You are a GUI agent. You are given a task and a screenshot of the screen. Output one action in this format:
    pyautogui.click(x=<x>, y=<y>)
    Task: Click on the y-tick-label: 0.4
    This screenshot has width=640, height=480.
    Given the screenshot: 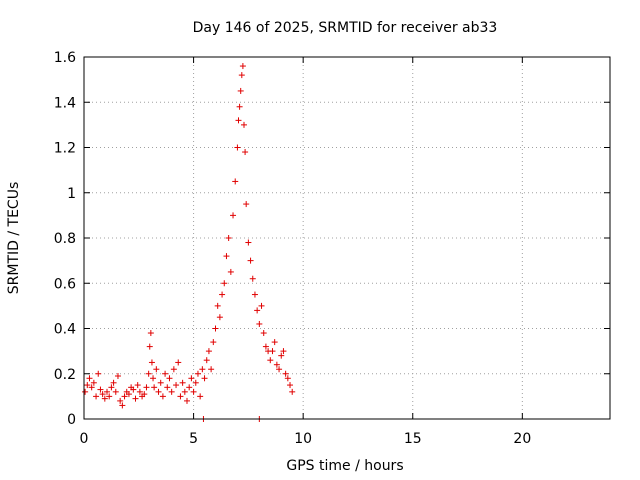 What is the action you would take?
    pyautogui.click(x=65, y=330)
    